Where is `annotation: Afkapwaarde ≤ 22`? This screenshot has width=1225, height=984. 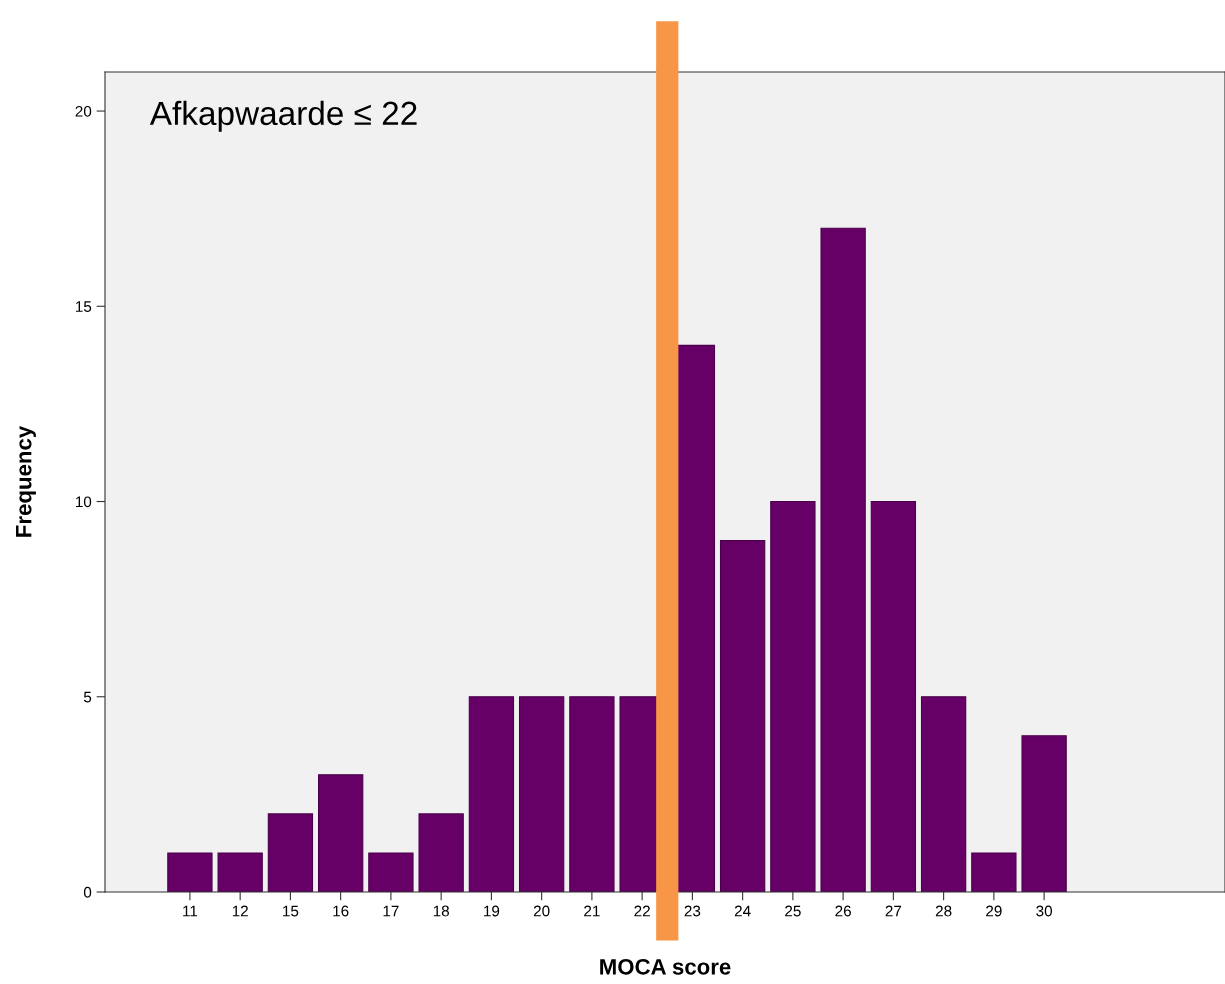
annotation: Afkapwaarde ≤ 22 is located at coordinates (283, 116).